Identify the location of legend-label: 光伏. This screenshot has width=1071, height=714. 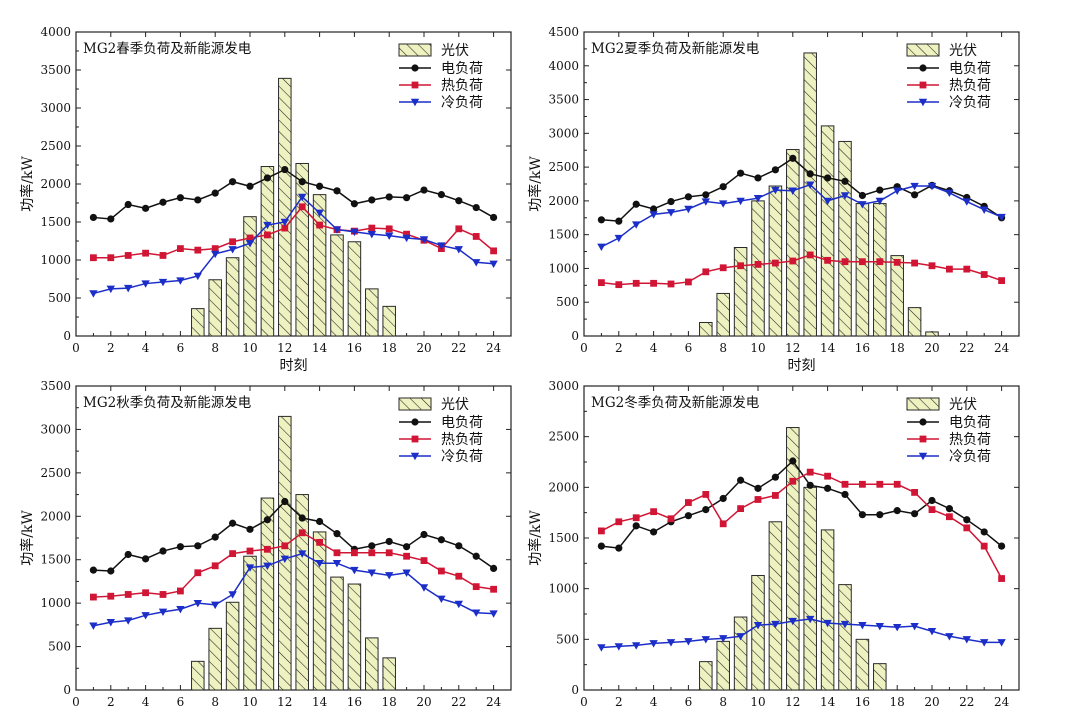
(963, 51).